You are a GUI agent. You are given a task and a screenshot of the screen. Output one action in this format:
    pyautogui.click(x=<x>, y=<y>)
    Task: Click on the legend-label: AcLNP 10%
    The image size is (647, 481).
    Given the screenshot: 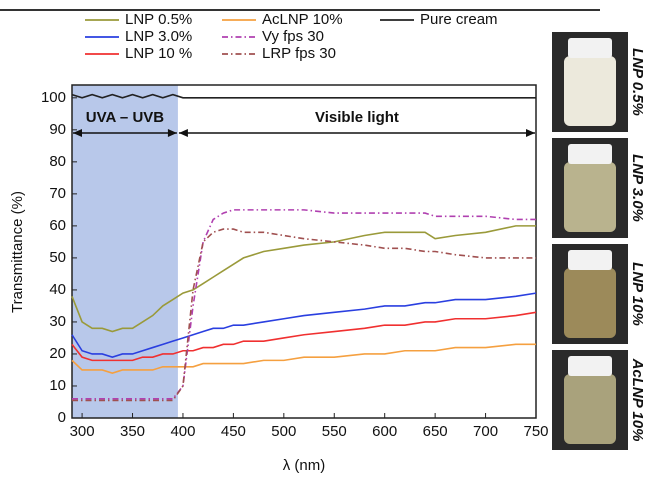 What is the action you would take?
    pyautogui.click(x=302, y=19)
    